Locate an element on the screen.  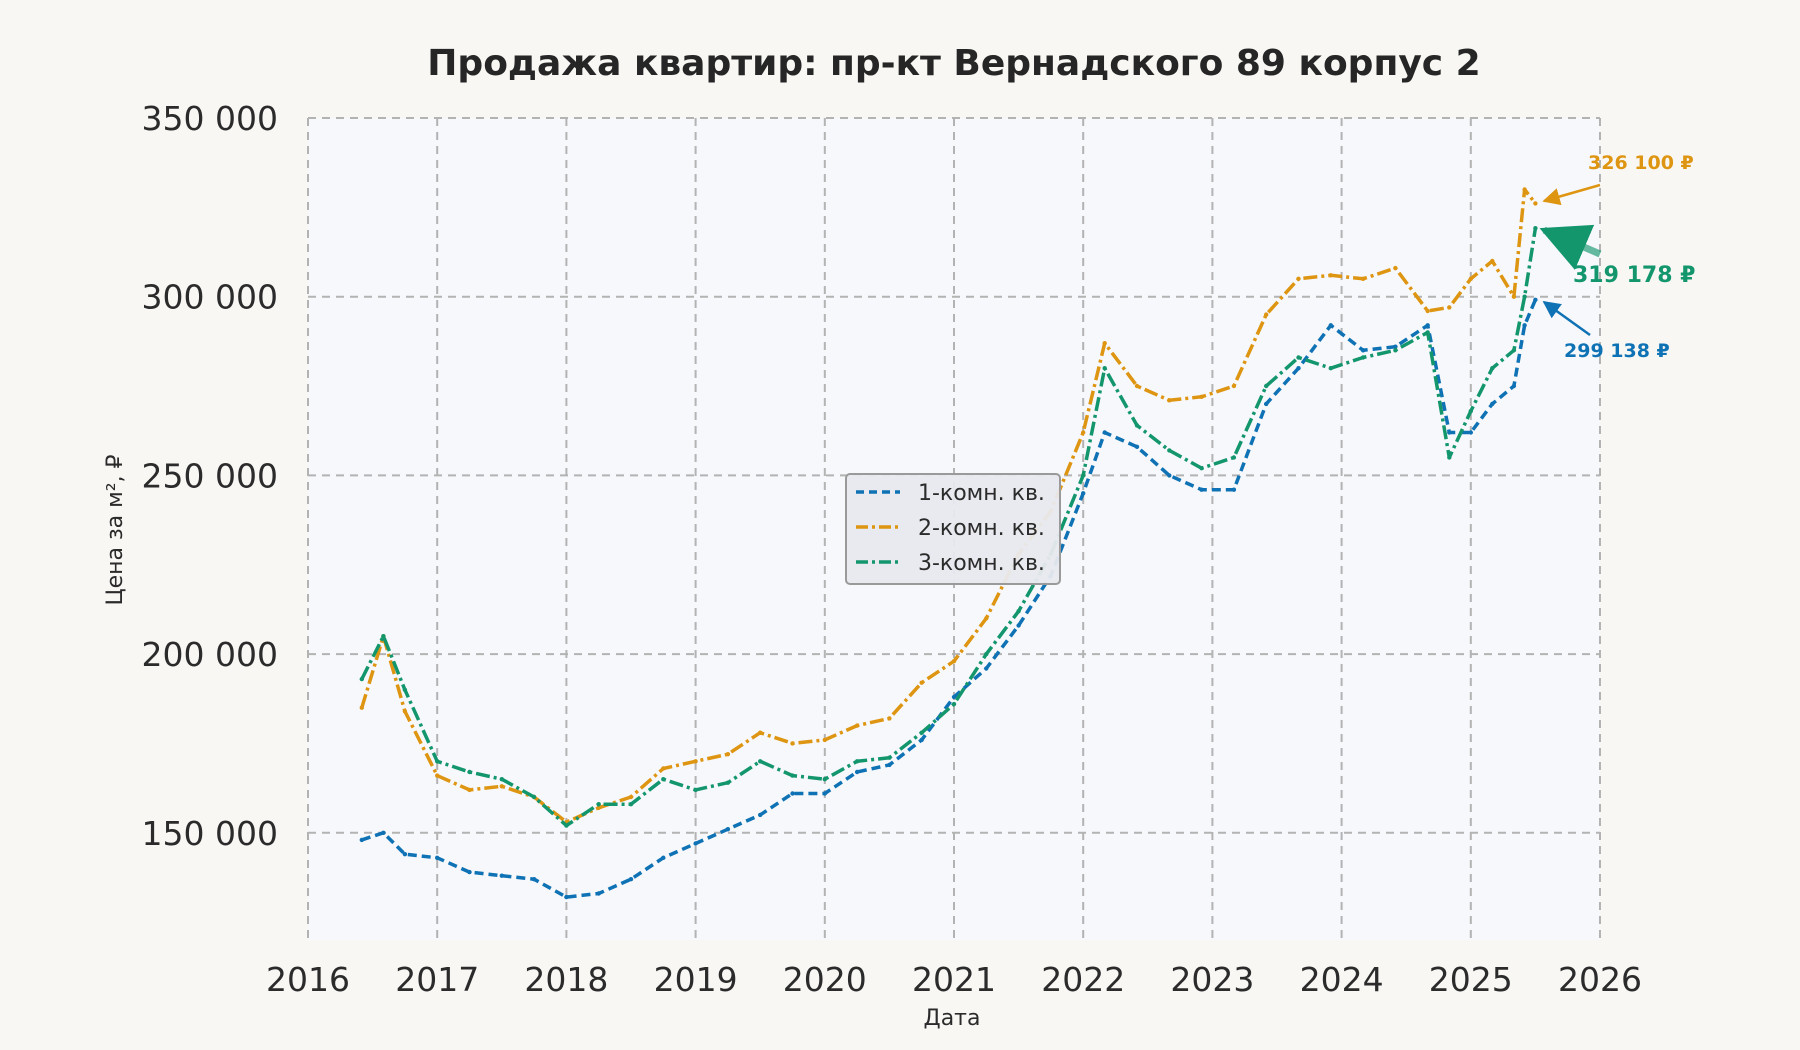
x-tick-label: 2025 is located at coordinates (1471, 979).